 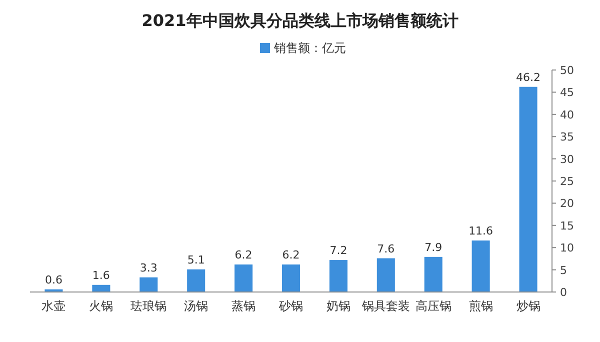 I want to click on data-label: 5.1, so click(x=196, y=259).